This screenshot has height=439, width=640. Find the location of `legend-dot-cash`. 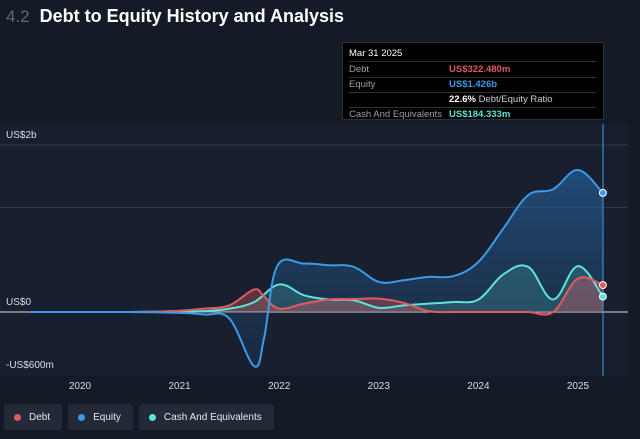

legend-dot-cash is located at coordinates (152, 417).